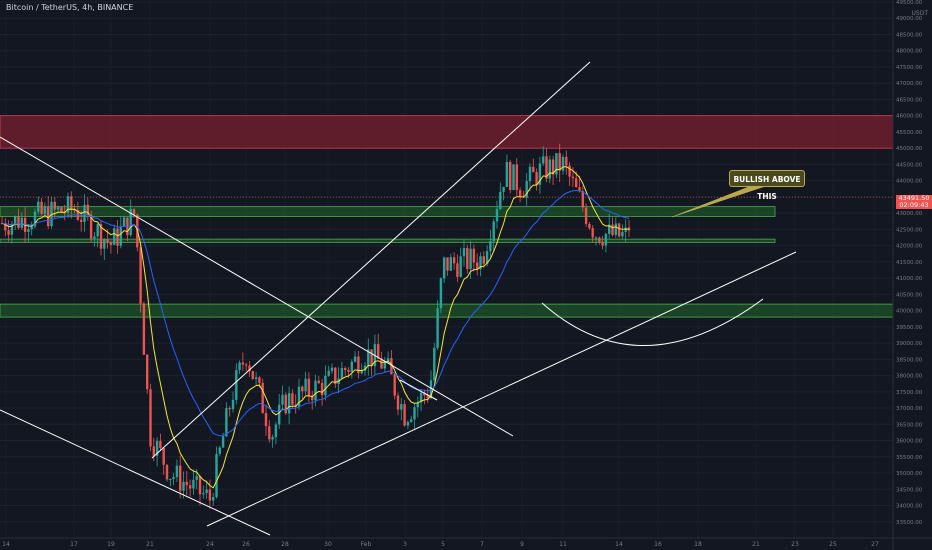  Describe the element at coordinates (909, 182) in the screenshot. I see `y-tick-label: 44000.00` at that location.